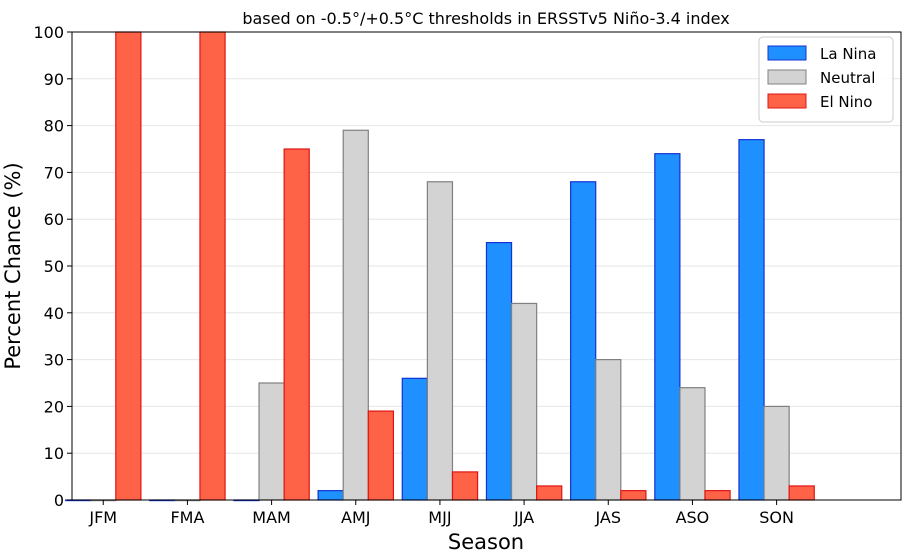 The width and height of the screenshot is (912, 558). What do you see at coordinates (54, 406) in the screenshot?
I see `y-tick-label: 20` at bounding box center [54, 406].